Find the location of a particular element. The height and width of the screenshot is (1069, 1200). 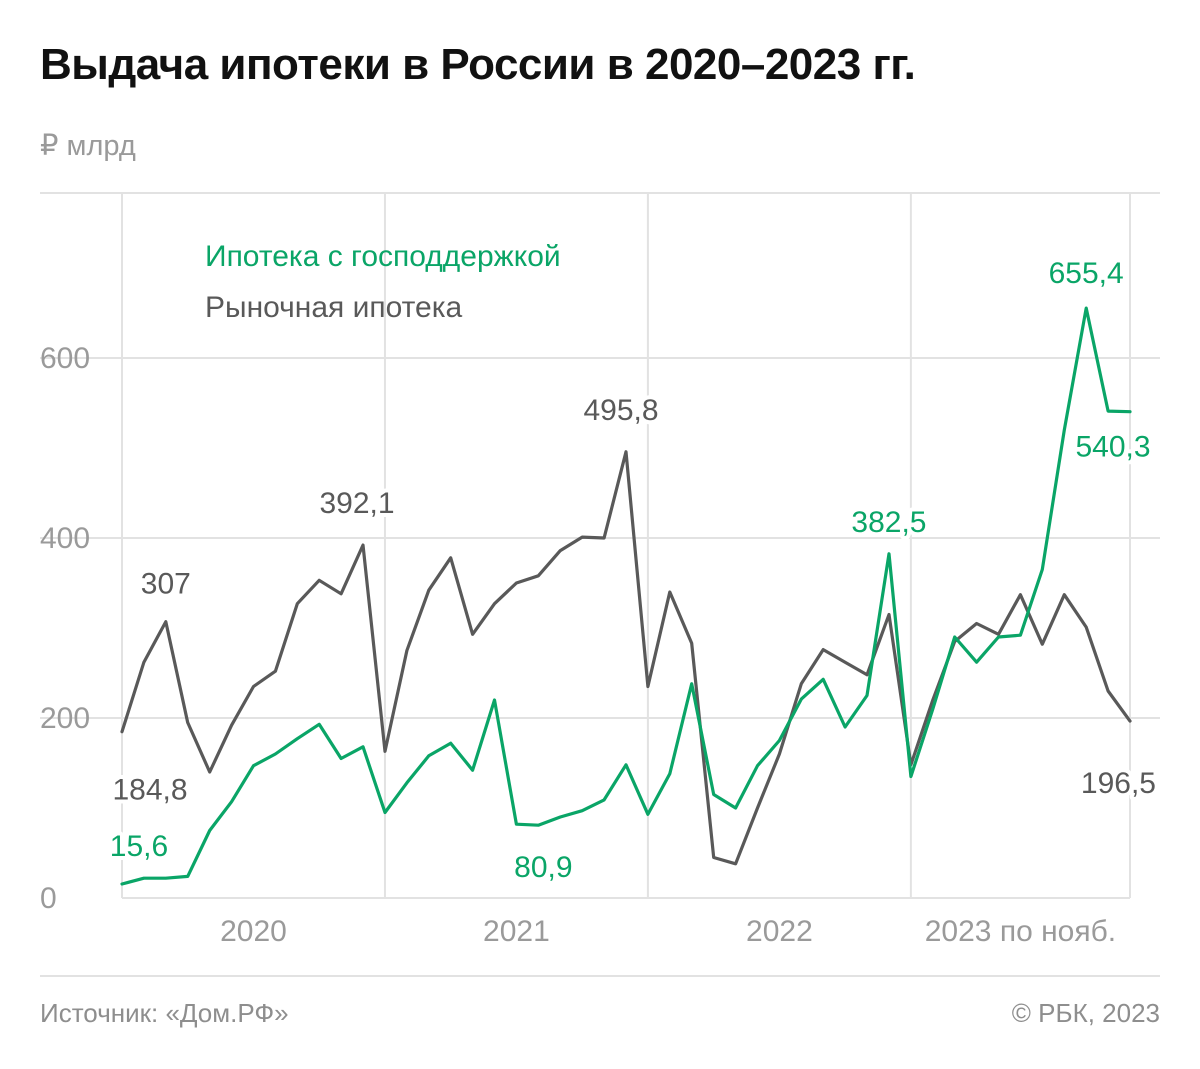

y-tick-label: 0 is located at coordinates (48, 898).